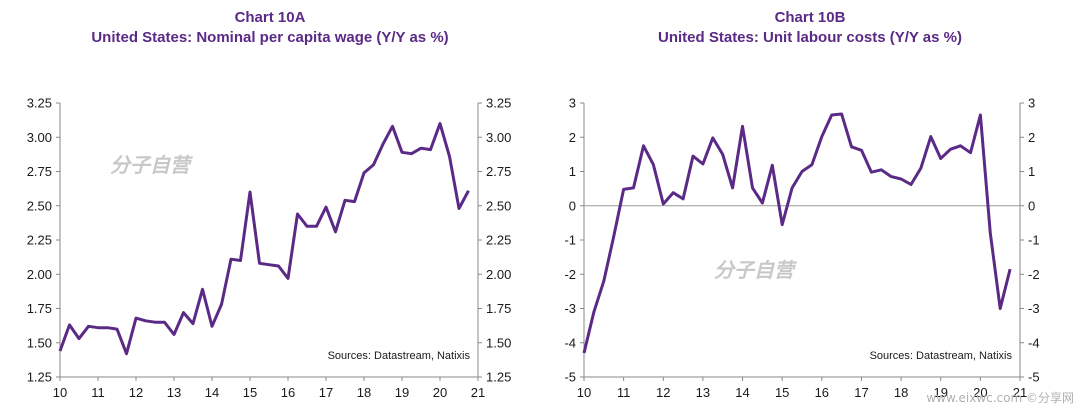 The image size is (1080, 410). Describe the element at coordinates (940, 392) in the screenshot. I see `chart-b-xtick-label: 19` at that location.